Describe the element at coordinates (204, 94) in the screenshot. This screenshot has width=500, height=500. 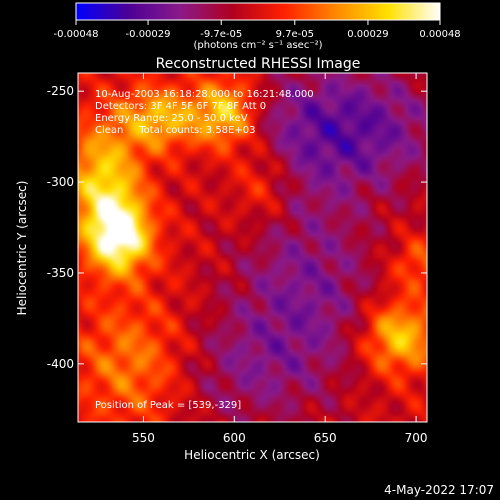
I see `annotation-time-range: 10-Aug-2003 16:18:28.000 to 16:21:48.000` at that location.